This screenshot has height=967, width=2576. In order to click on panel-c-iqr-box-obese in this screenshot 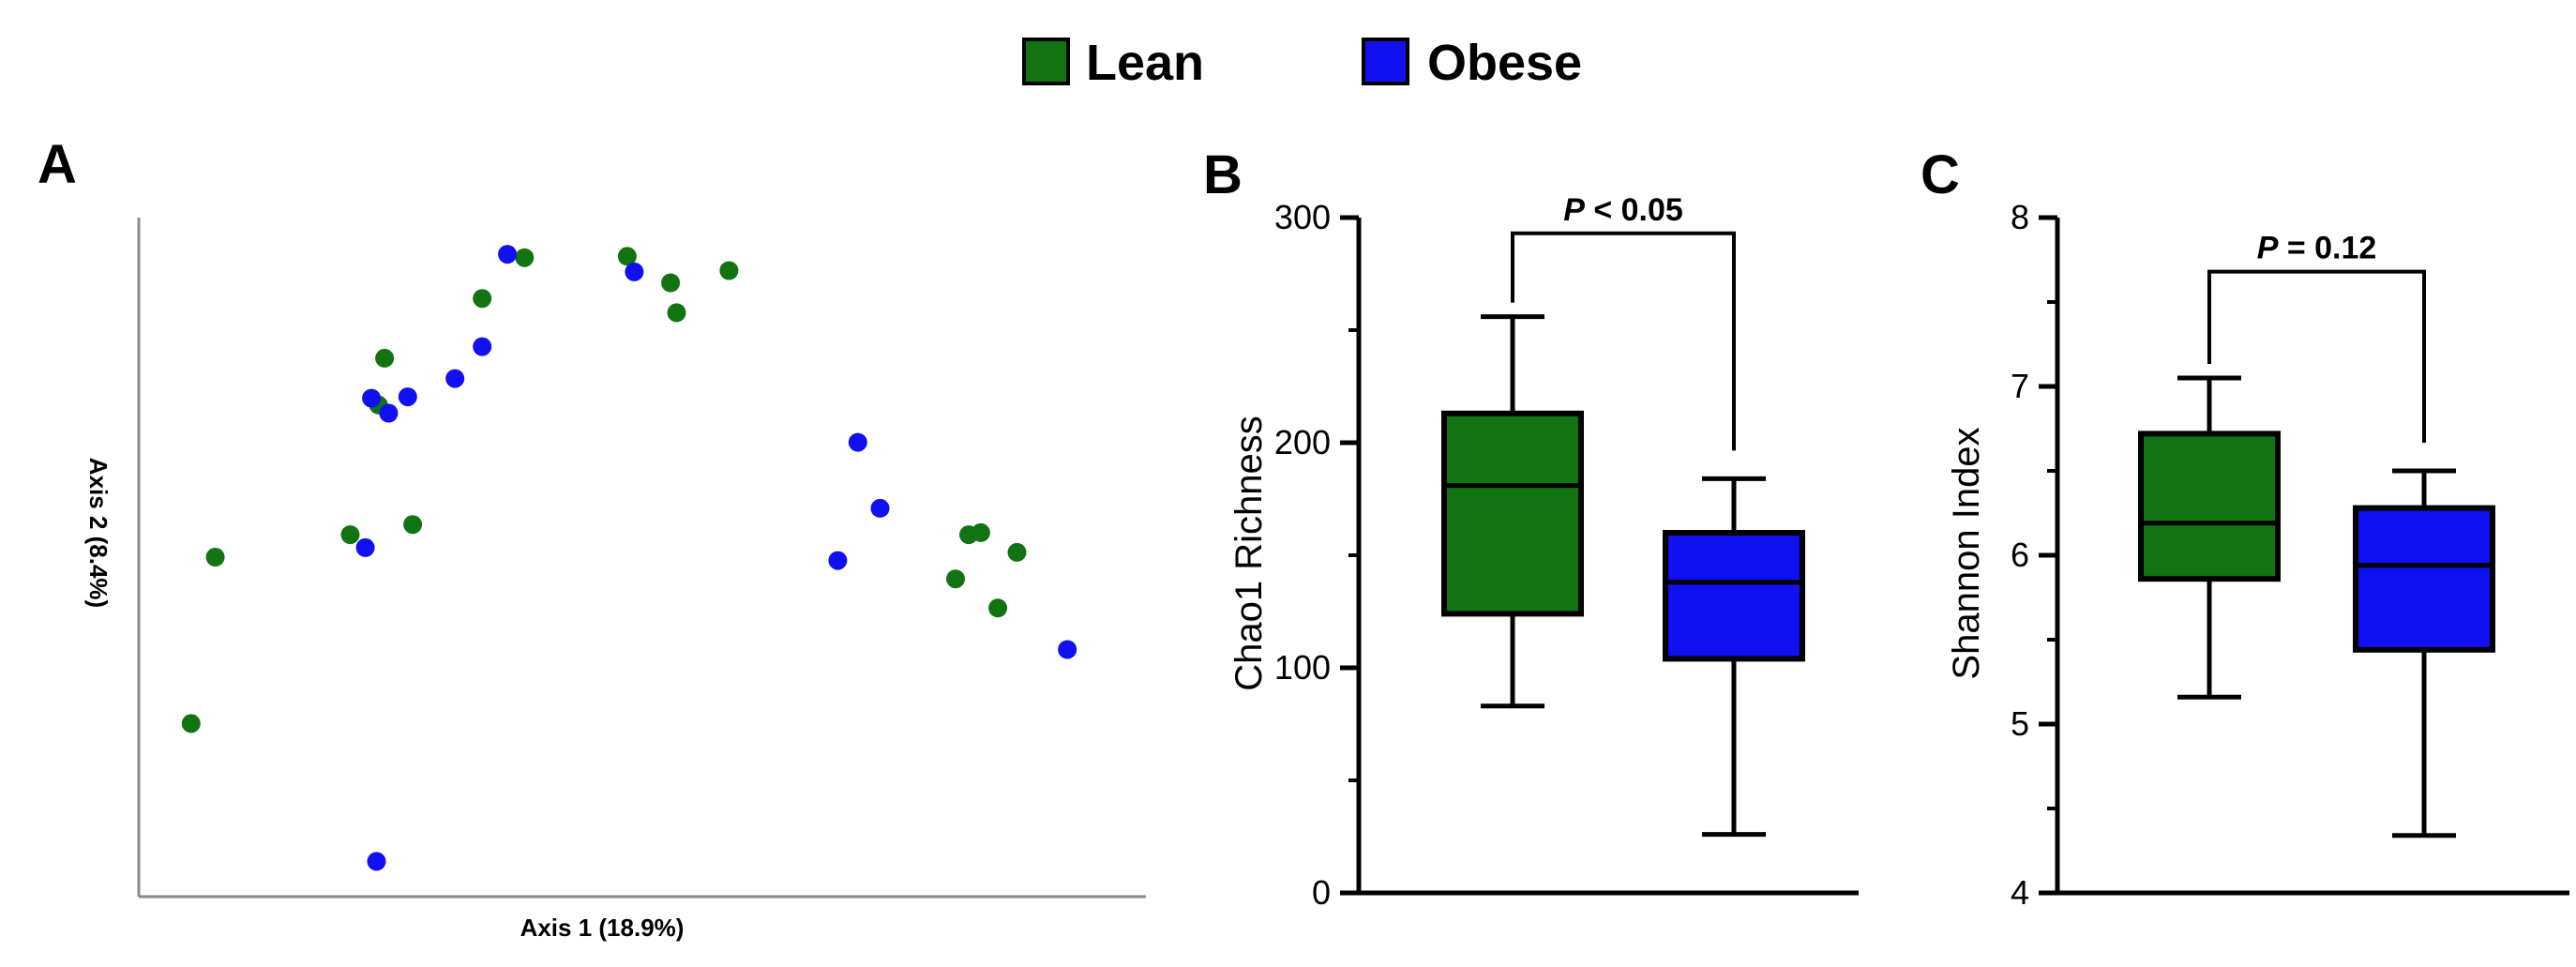, I will do `click(2424, 579)`.